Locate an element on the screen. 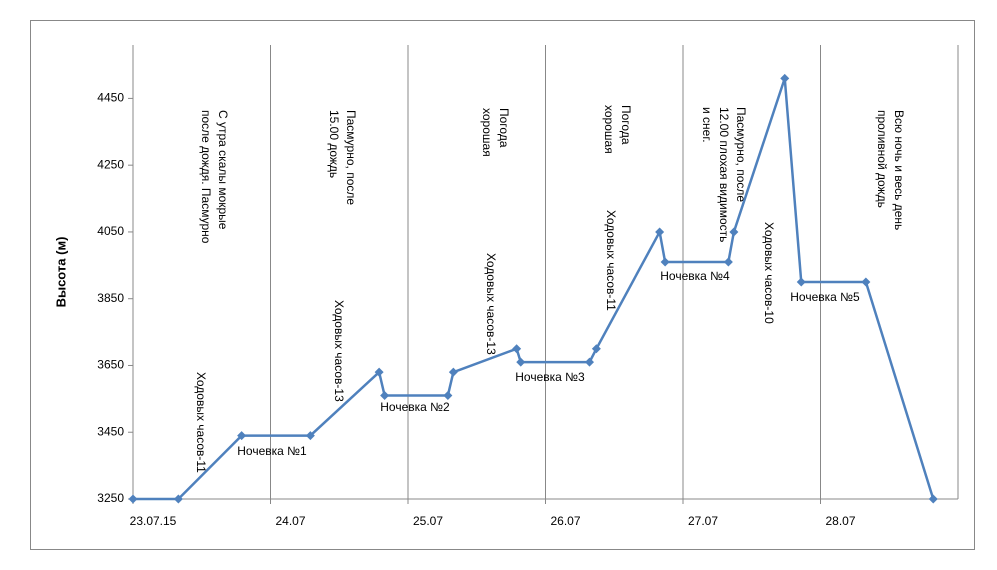 The image size is (997, 570). y-tick-label: 4050 is located at coordinates (110, 231).